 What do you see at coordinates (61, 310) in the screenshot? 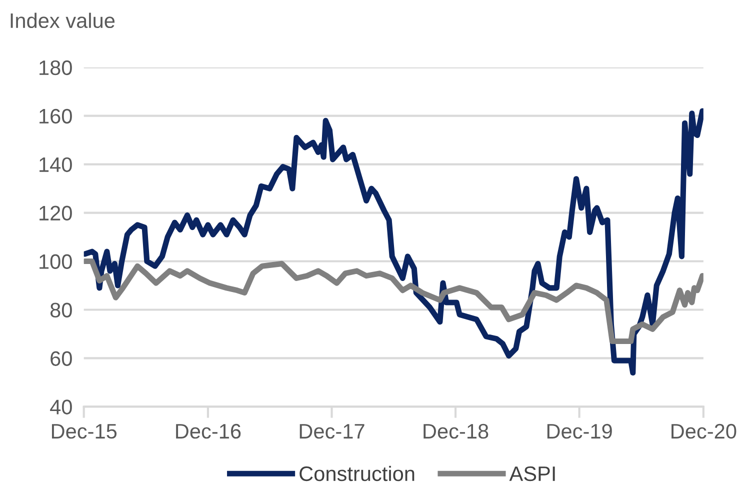
I see `y-tick-label: 80` at bounding box center [61, 310].